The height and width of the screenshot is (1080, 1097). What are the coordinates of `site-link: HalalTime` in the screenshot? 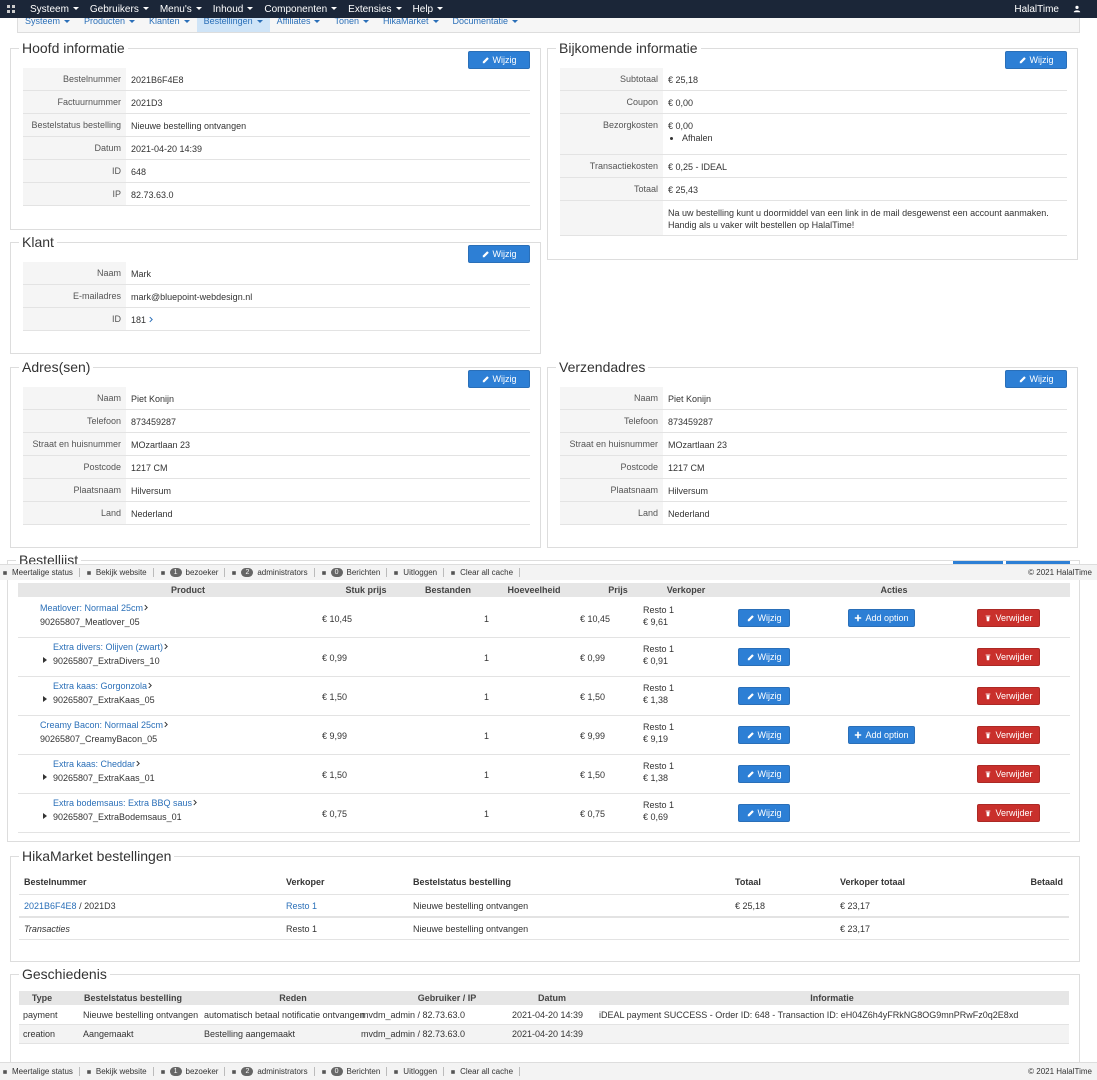 It's located at (1036, 9).